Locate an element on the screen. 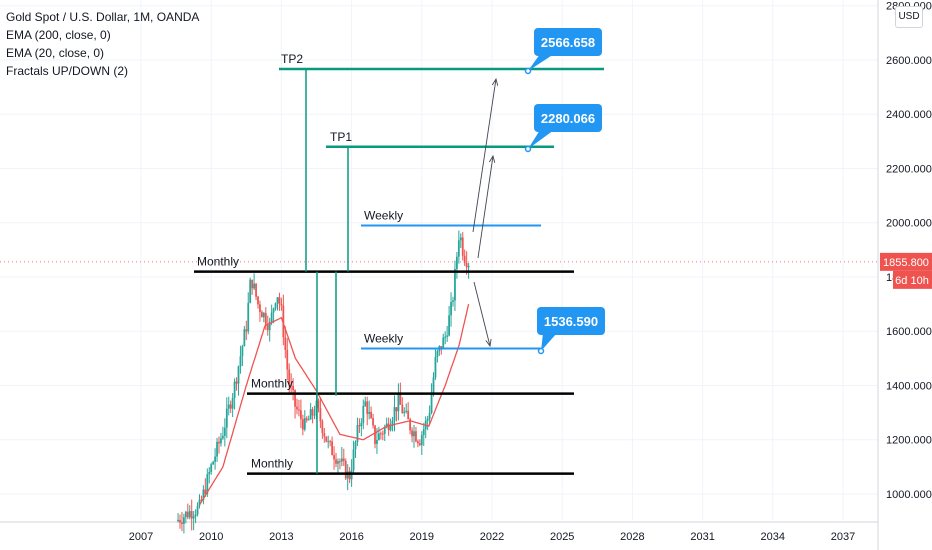 The width and height of the screenshot is (932, 550). legend-ema20: EMA (20, close, 0) is located at coordinates (55, 53).